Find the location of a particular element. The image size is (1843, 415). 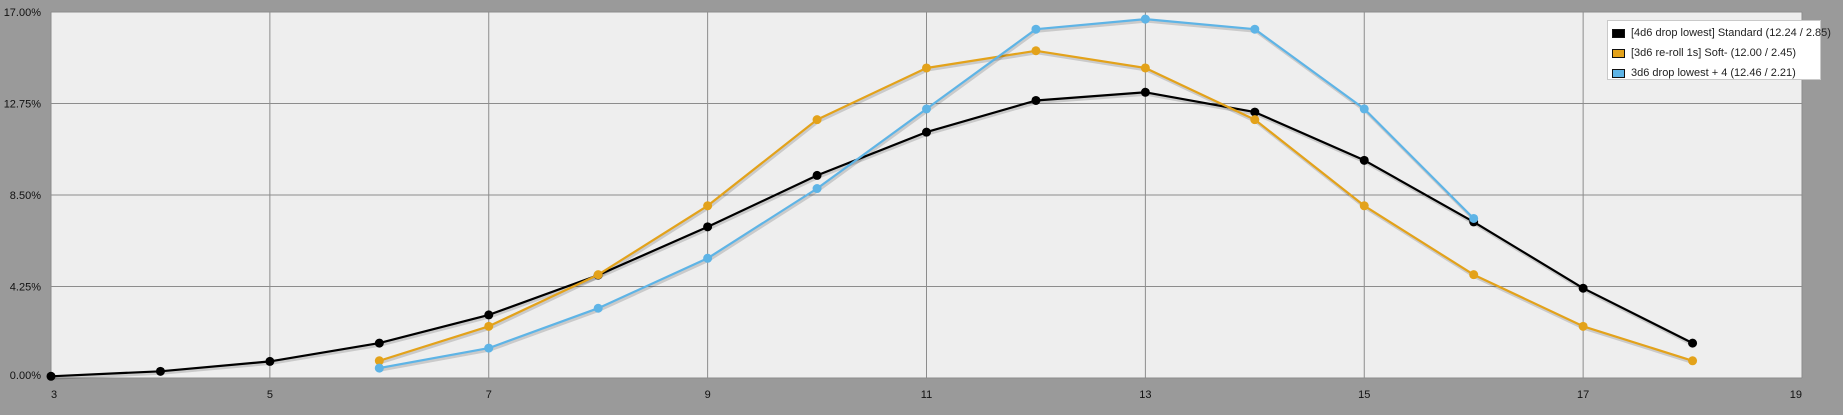

y-tick-label: 0.00% is located at coordinates (25, 376).